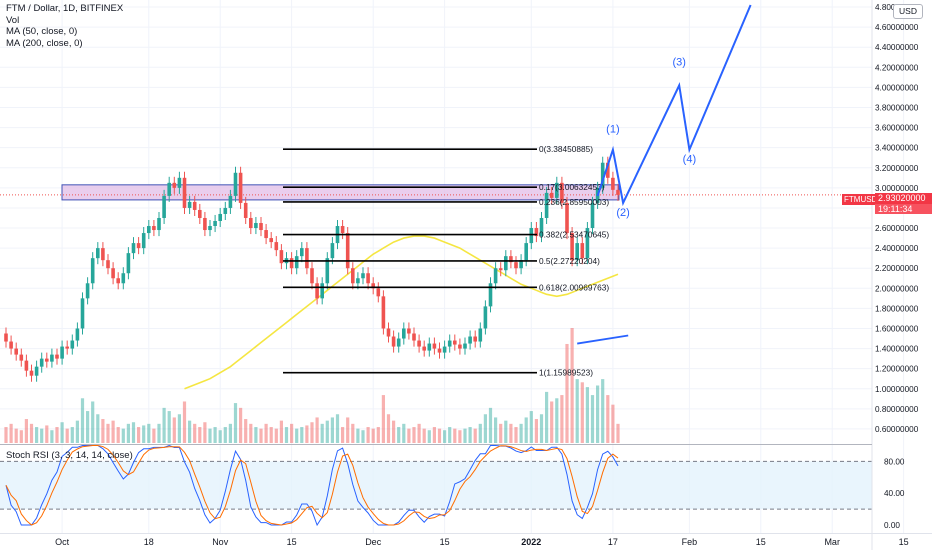 Image resolution: width=932 pixels, height=550 pixels. I want to click on x-tick-label: Nov, so click(220, 542).